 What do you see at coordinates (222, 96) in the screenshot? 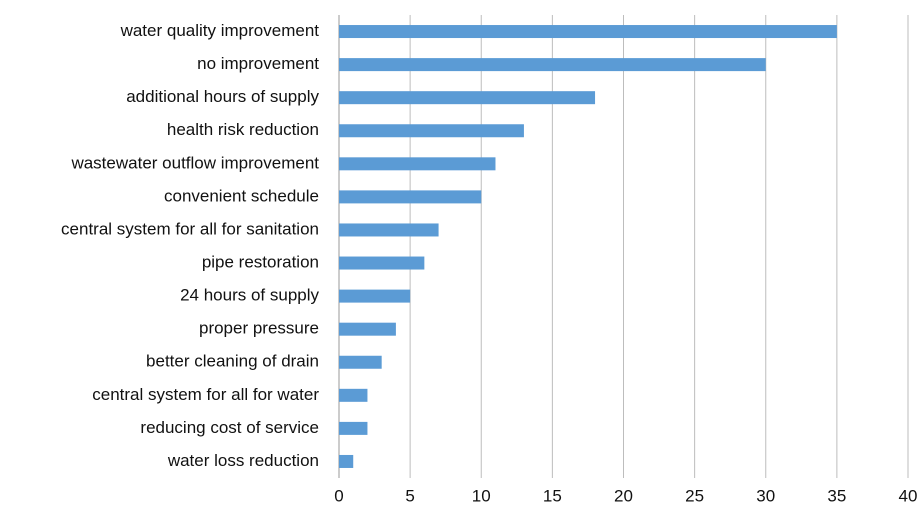
I see `y-tick-label: additional hours of supply` at bounding box center [222, 96].